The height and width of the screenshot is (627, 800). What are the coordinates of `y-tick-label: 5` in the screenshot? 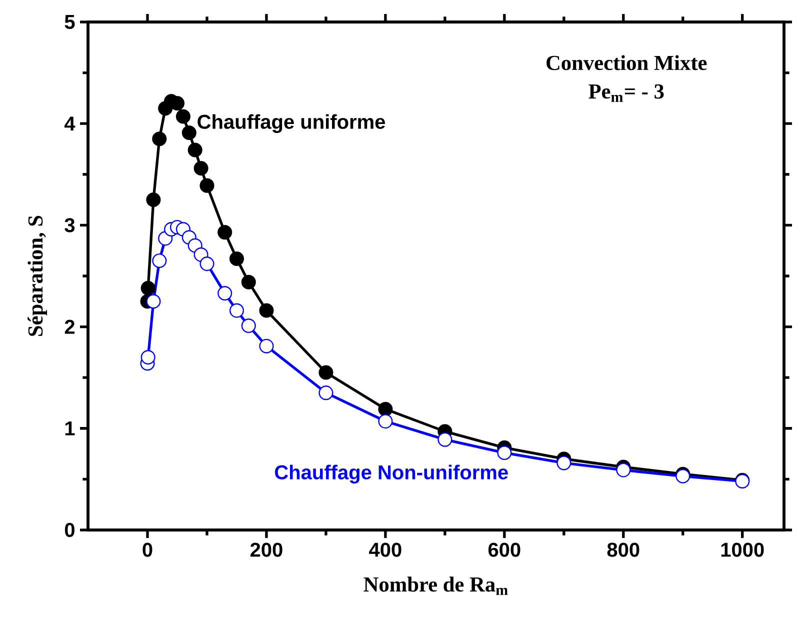 It's located at (69, 22).